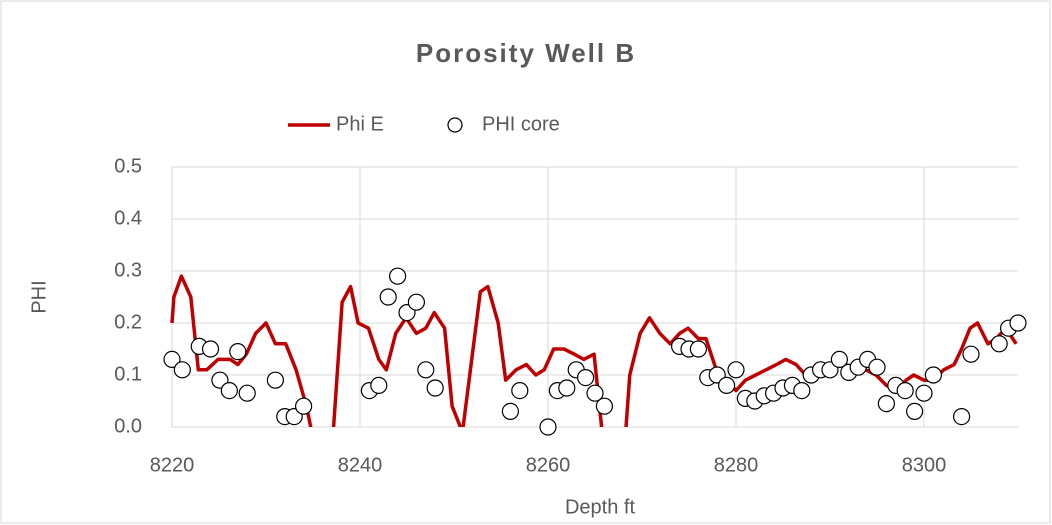  I want to click on y-axis-label: PHI, so click(39, 296).